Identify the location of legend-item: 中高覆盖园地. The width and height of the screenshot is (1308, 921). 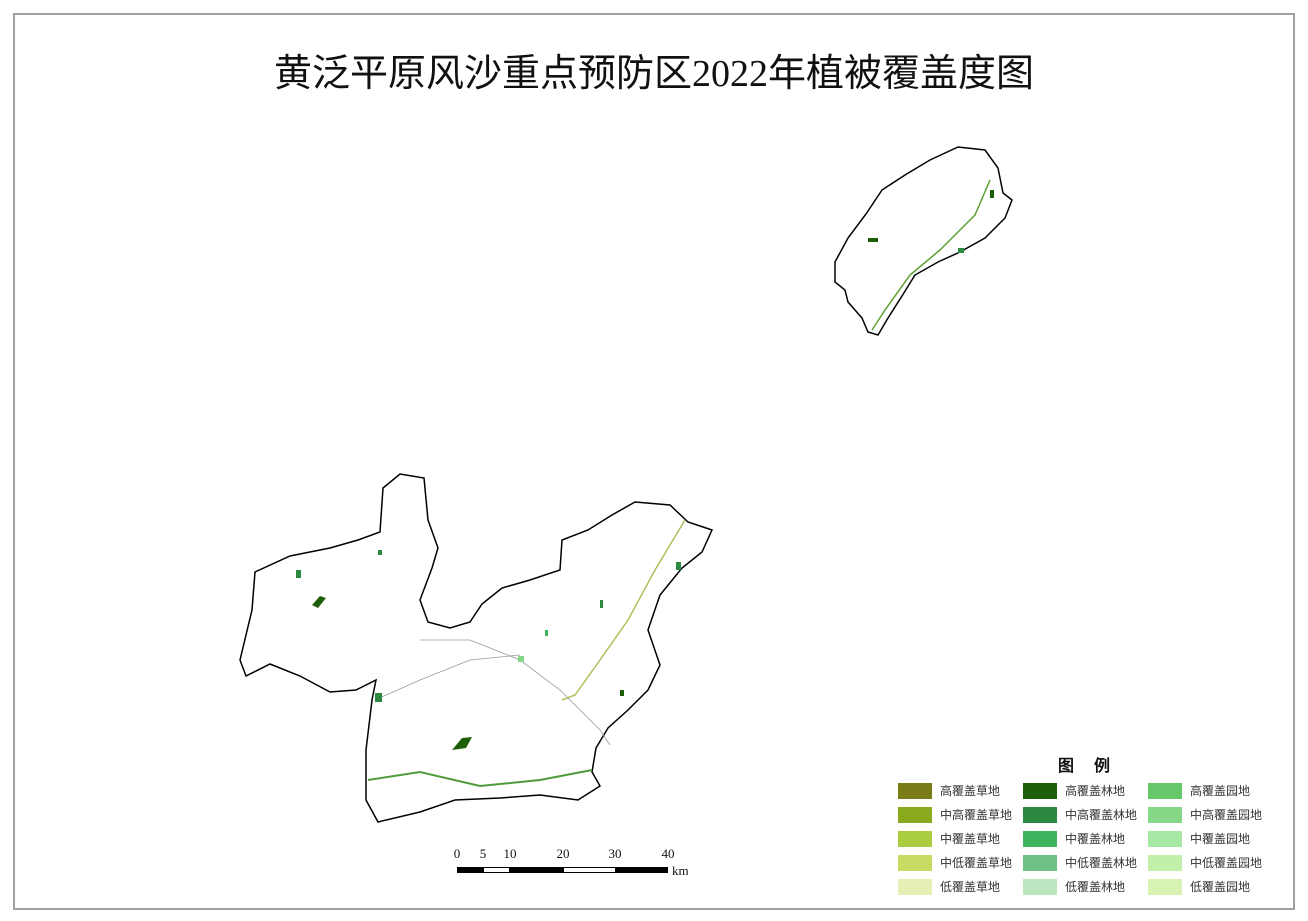
(1210, 814).